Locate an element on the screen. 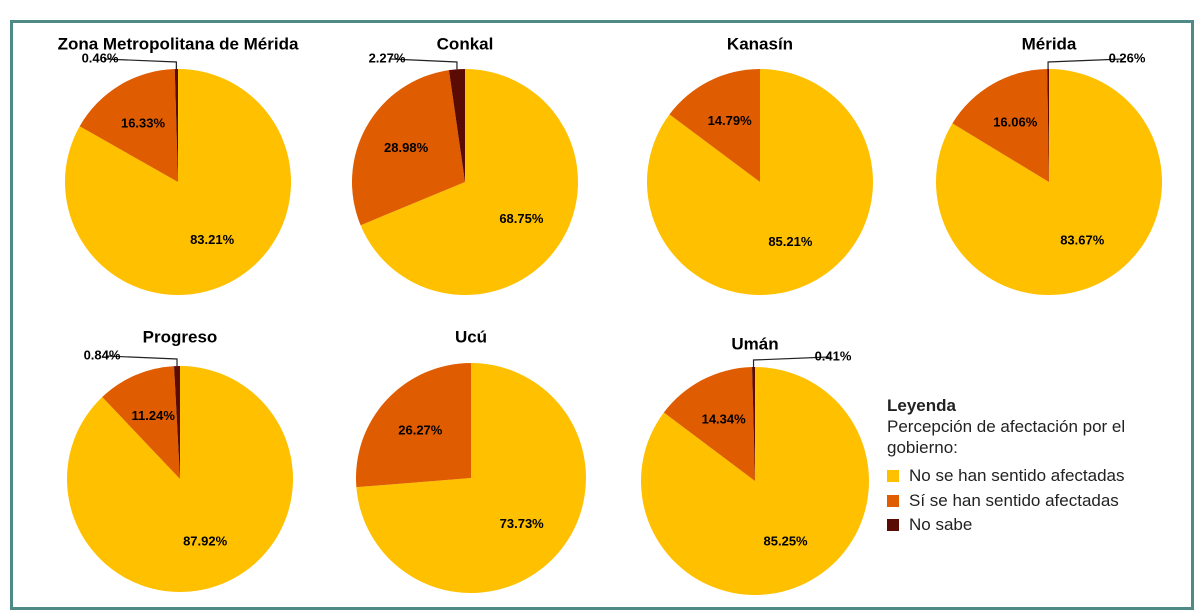 Image resolution: width=1204 pixels, height=610 pixels. pie-title: Mérida is located at coordinates (1049, 43).